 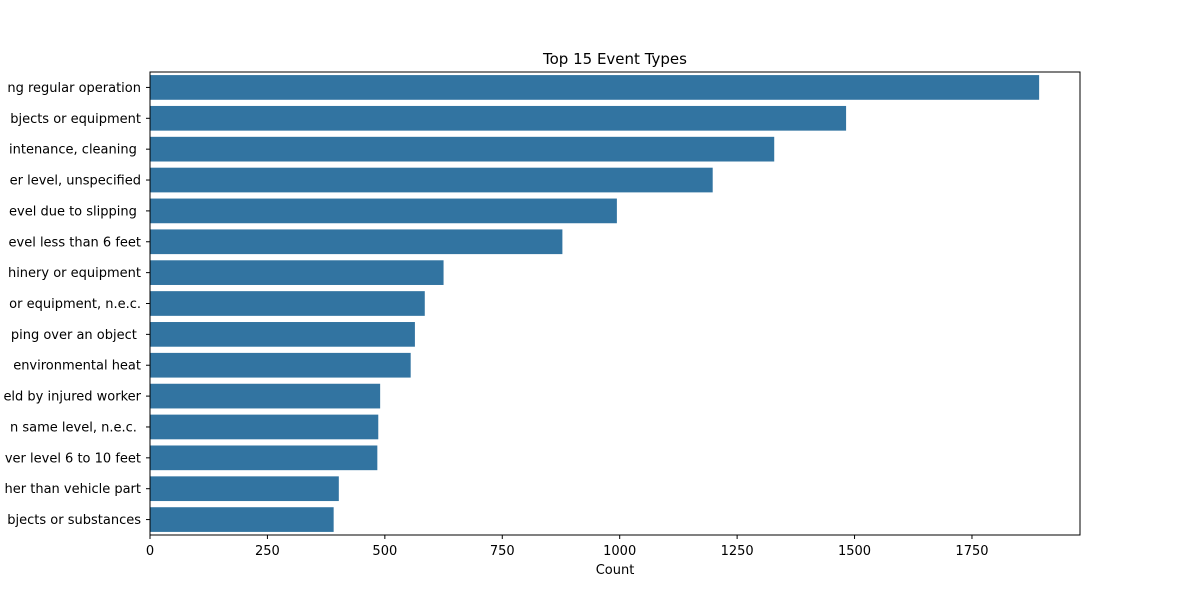 I want to click on x-tick-label: 1000, so click(x=619, y=551).